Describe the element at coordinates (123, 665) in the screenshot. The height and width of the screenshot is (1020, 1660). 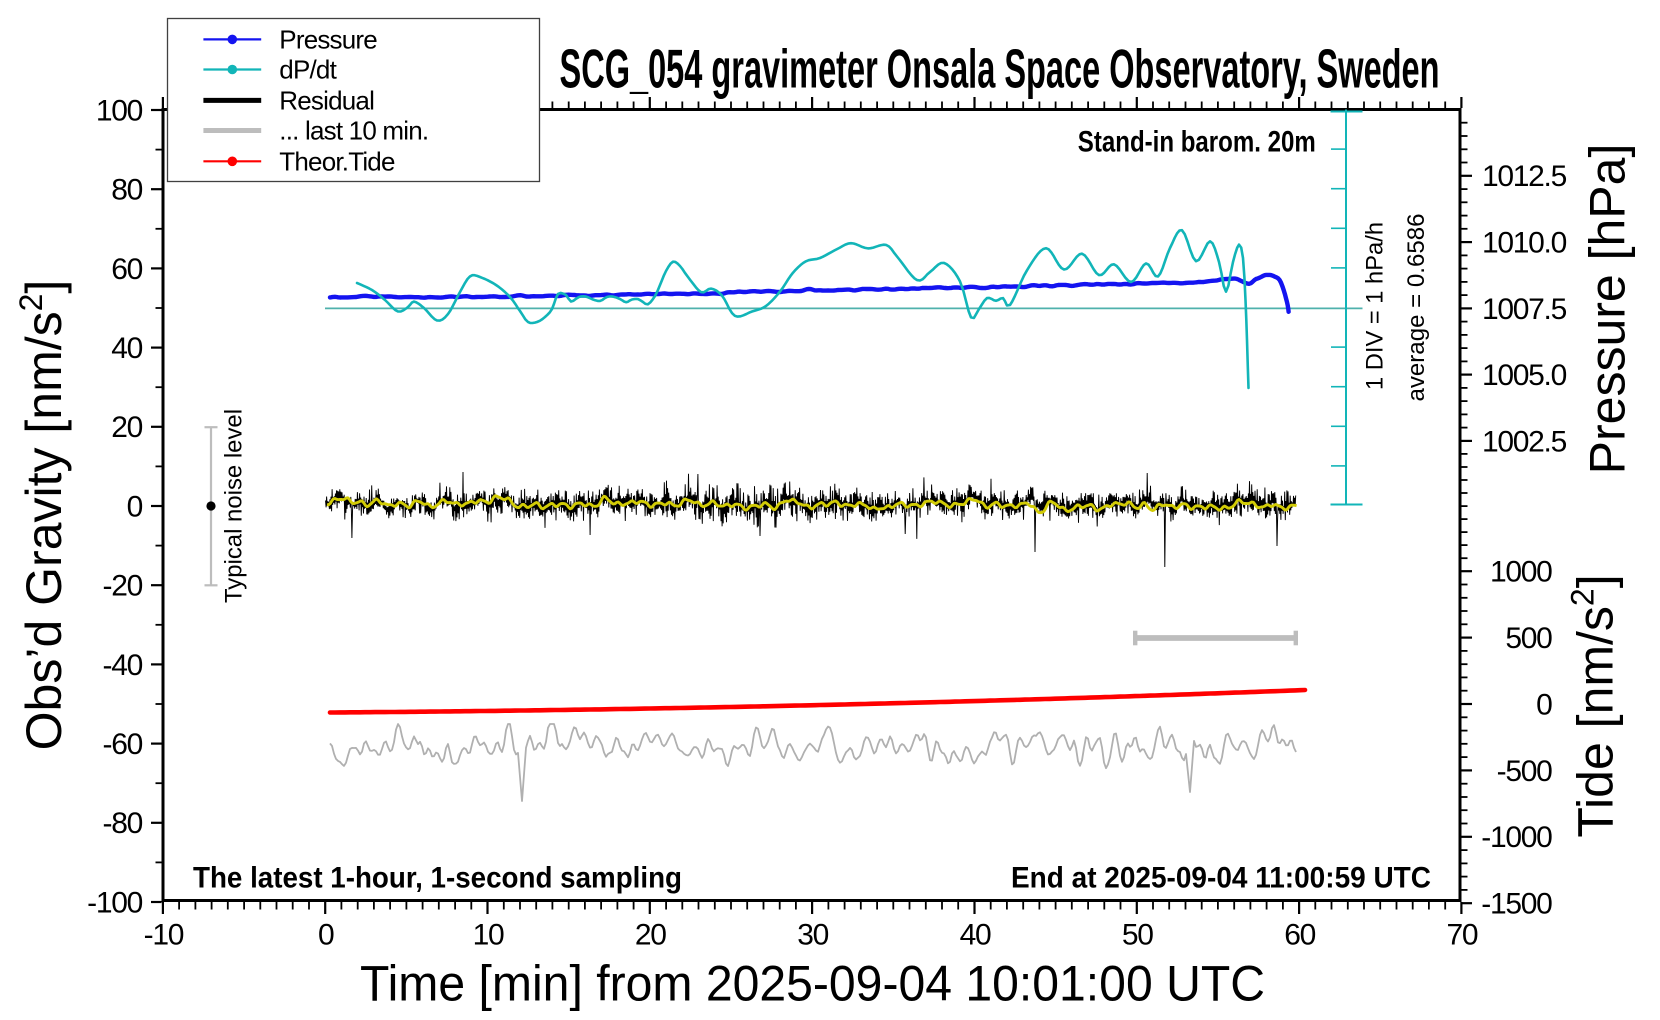
I see `svg-text: -40` at that location.